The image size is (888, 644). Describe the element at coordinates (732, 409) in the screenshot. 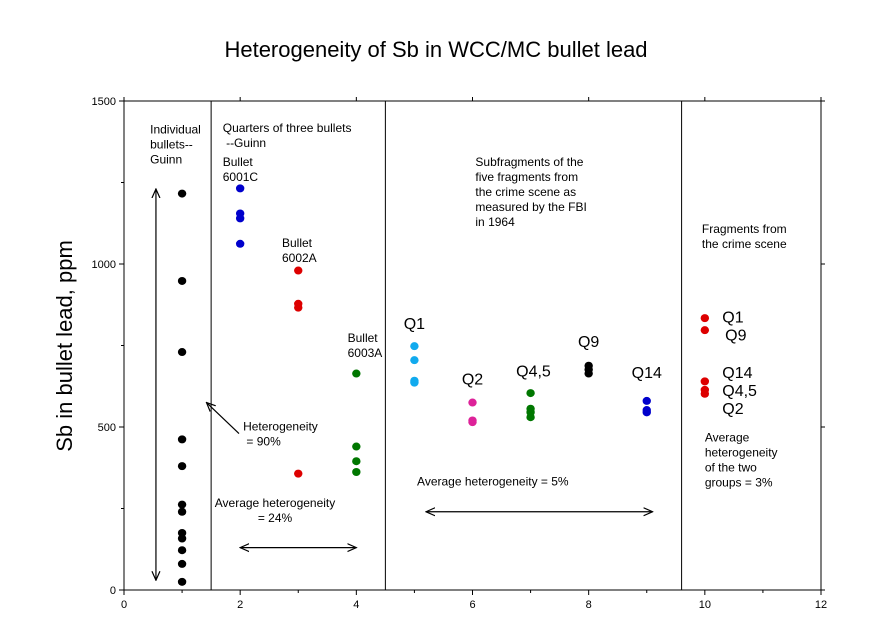

I see `label-q2-right: Q2` at that location.